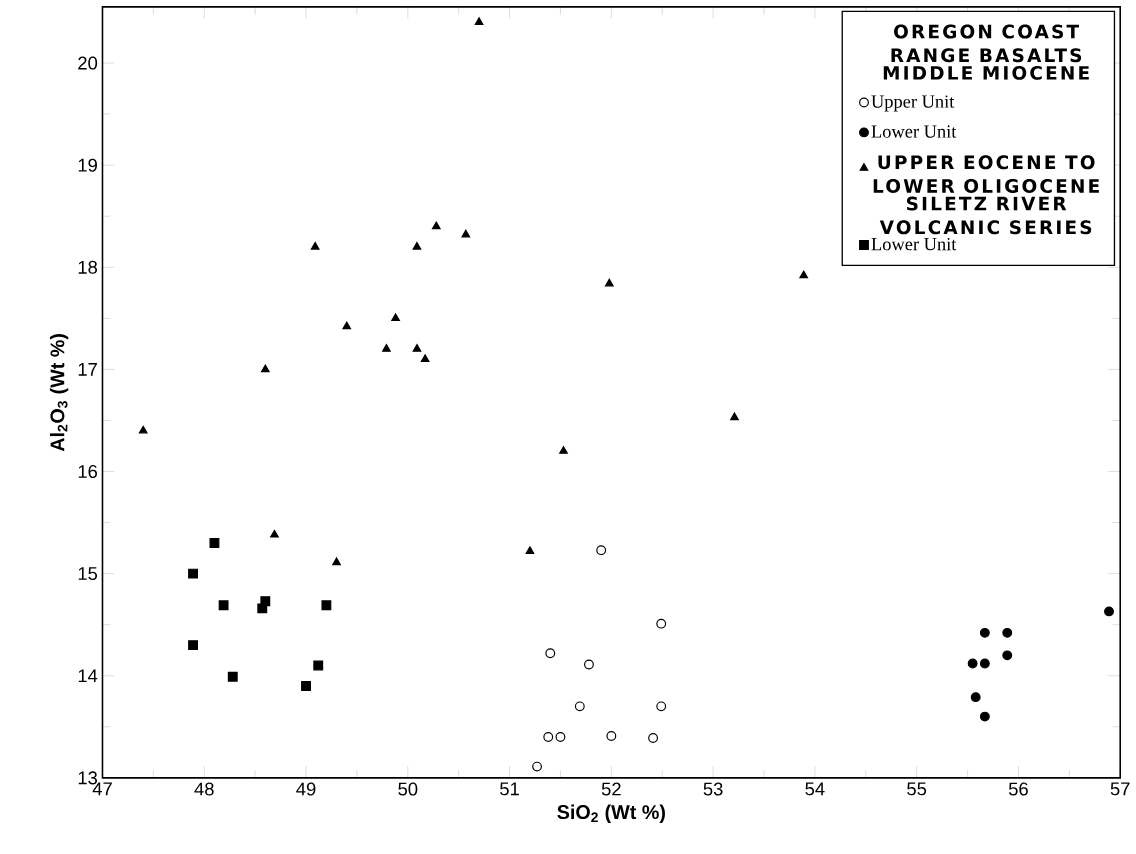 This screenshot has height=854, width=1136. I want to click on y-tick-label: 18, so click(88, 267).